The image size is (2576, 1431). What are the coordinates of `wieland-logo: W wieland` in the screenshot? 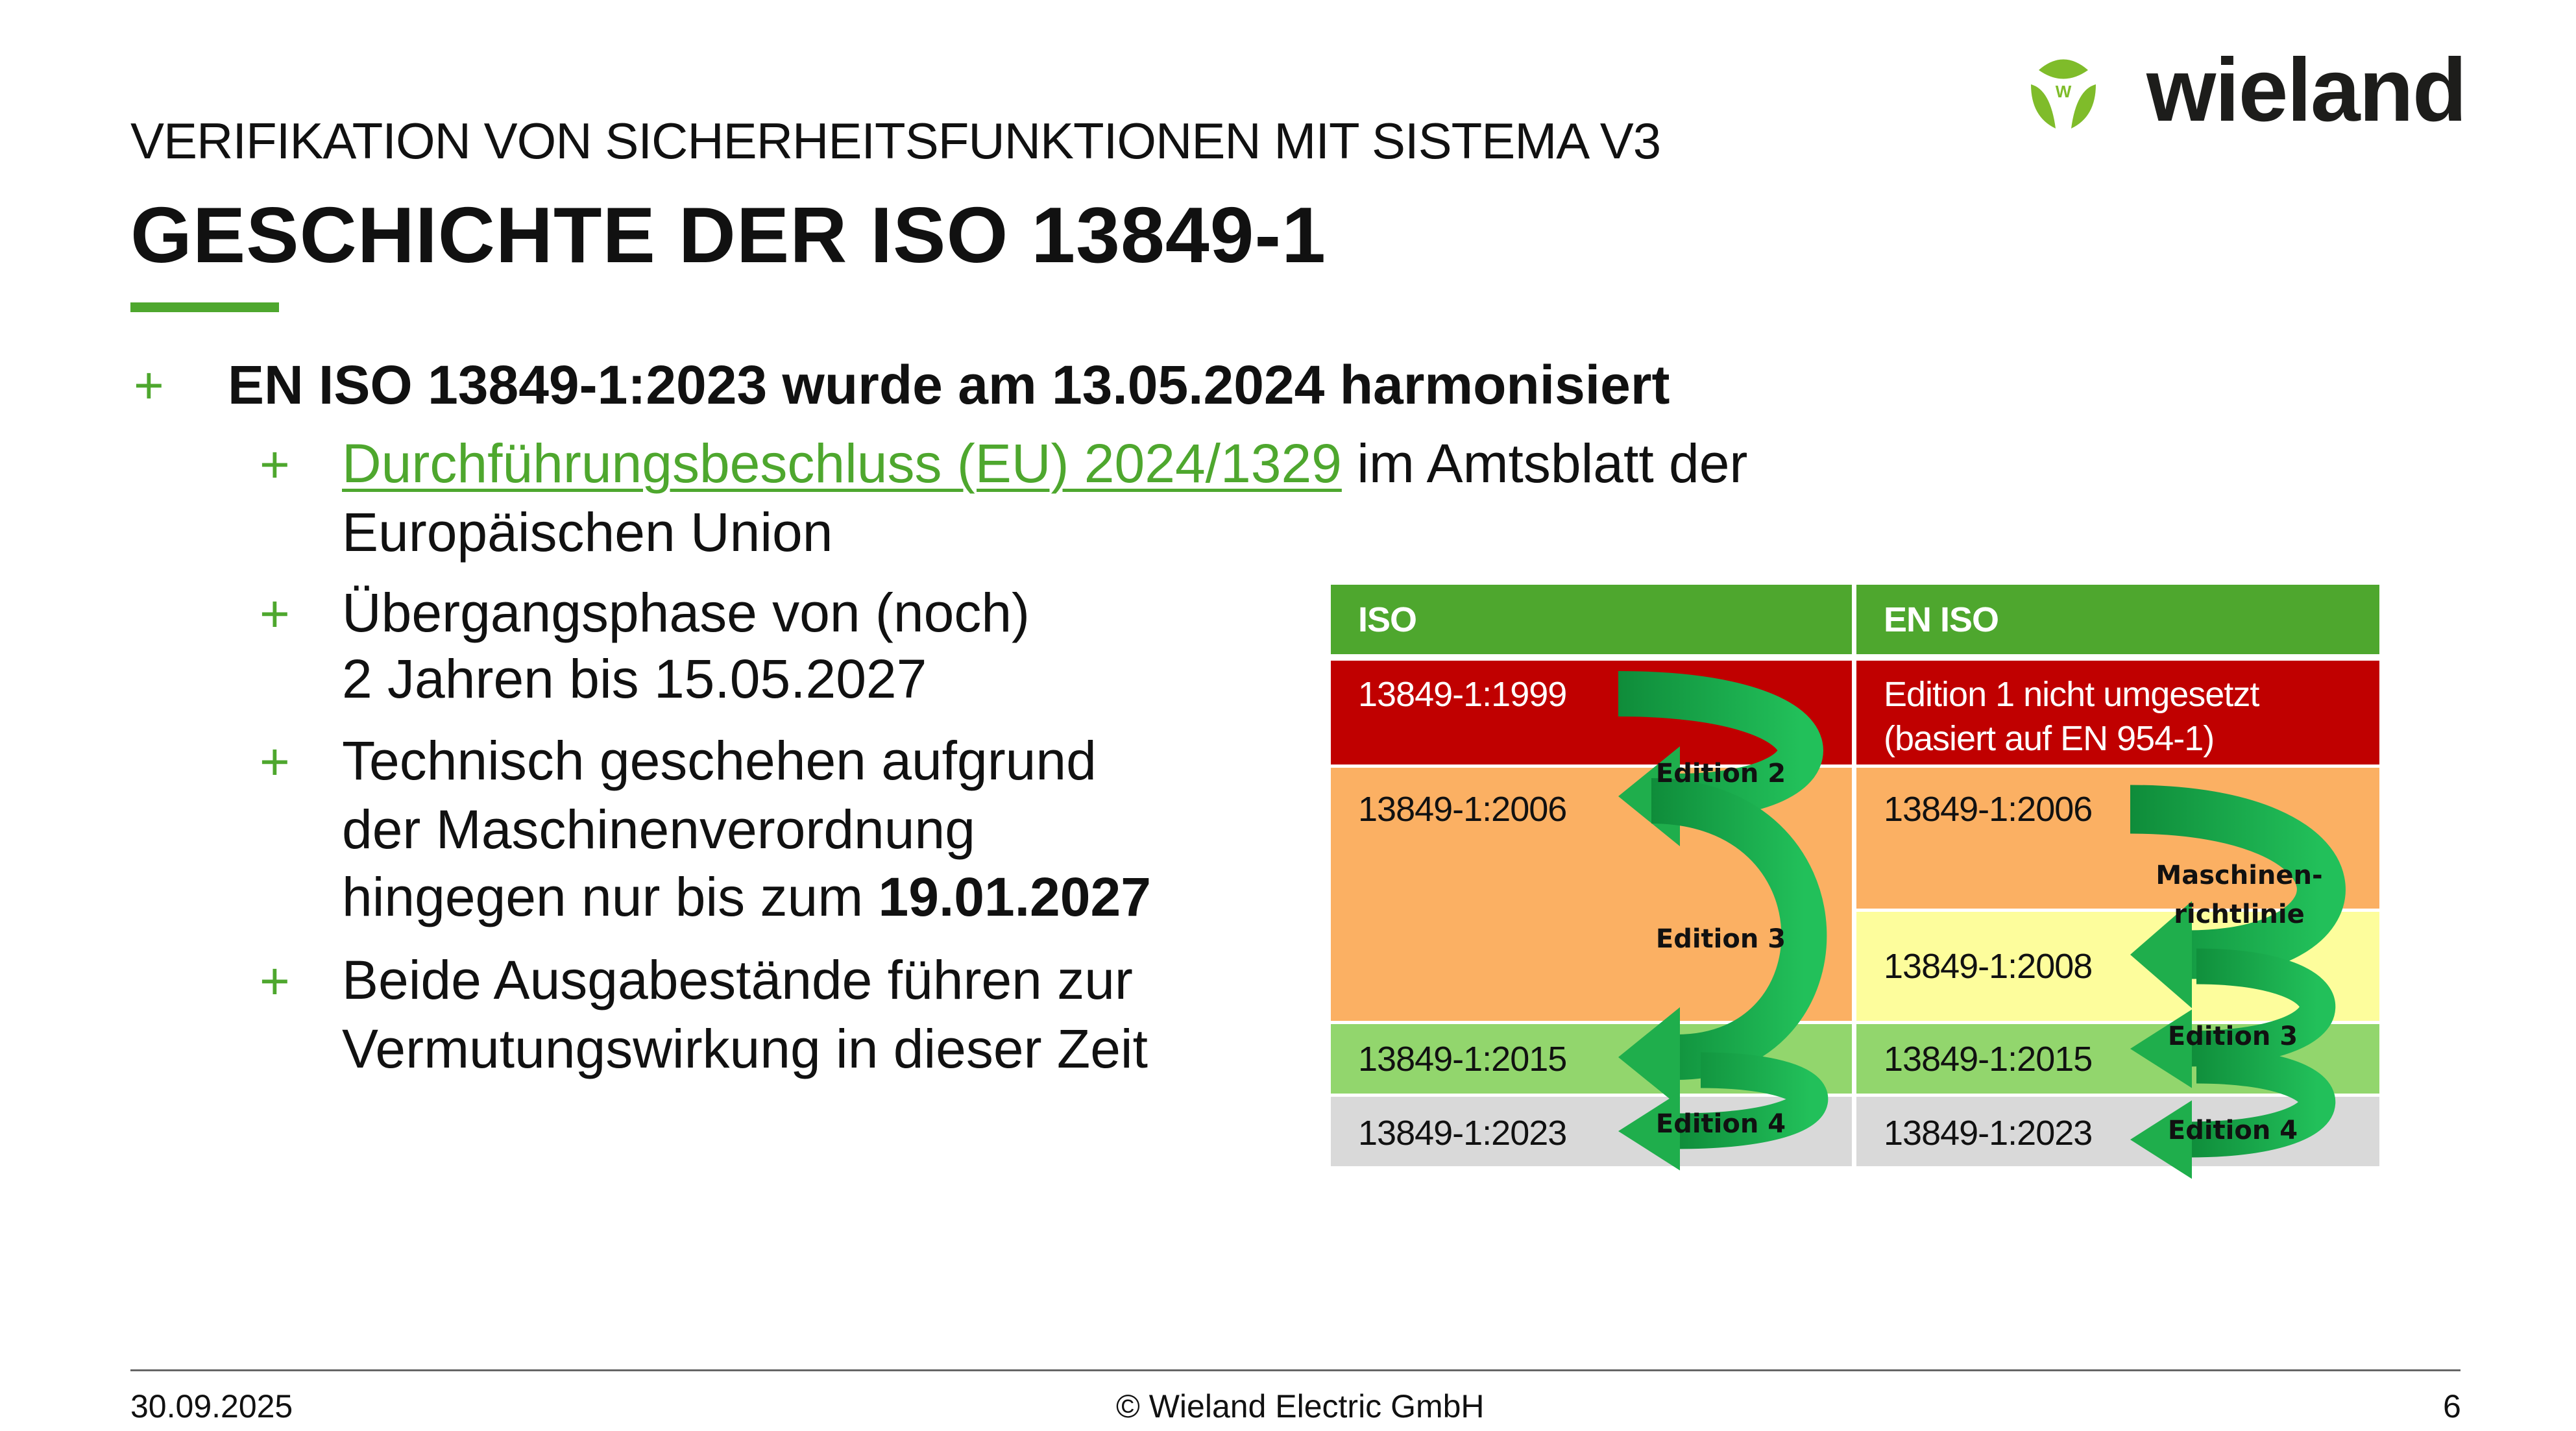 It's located at (2251, 90).